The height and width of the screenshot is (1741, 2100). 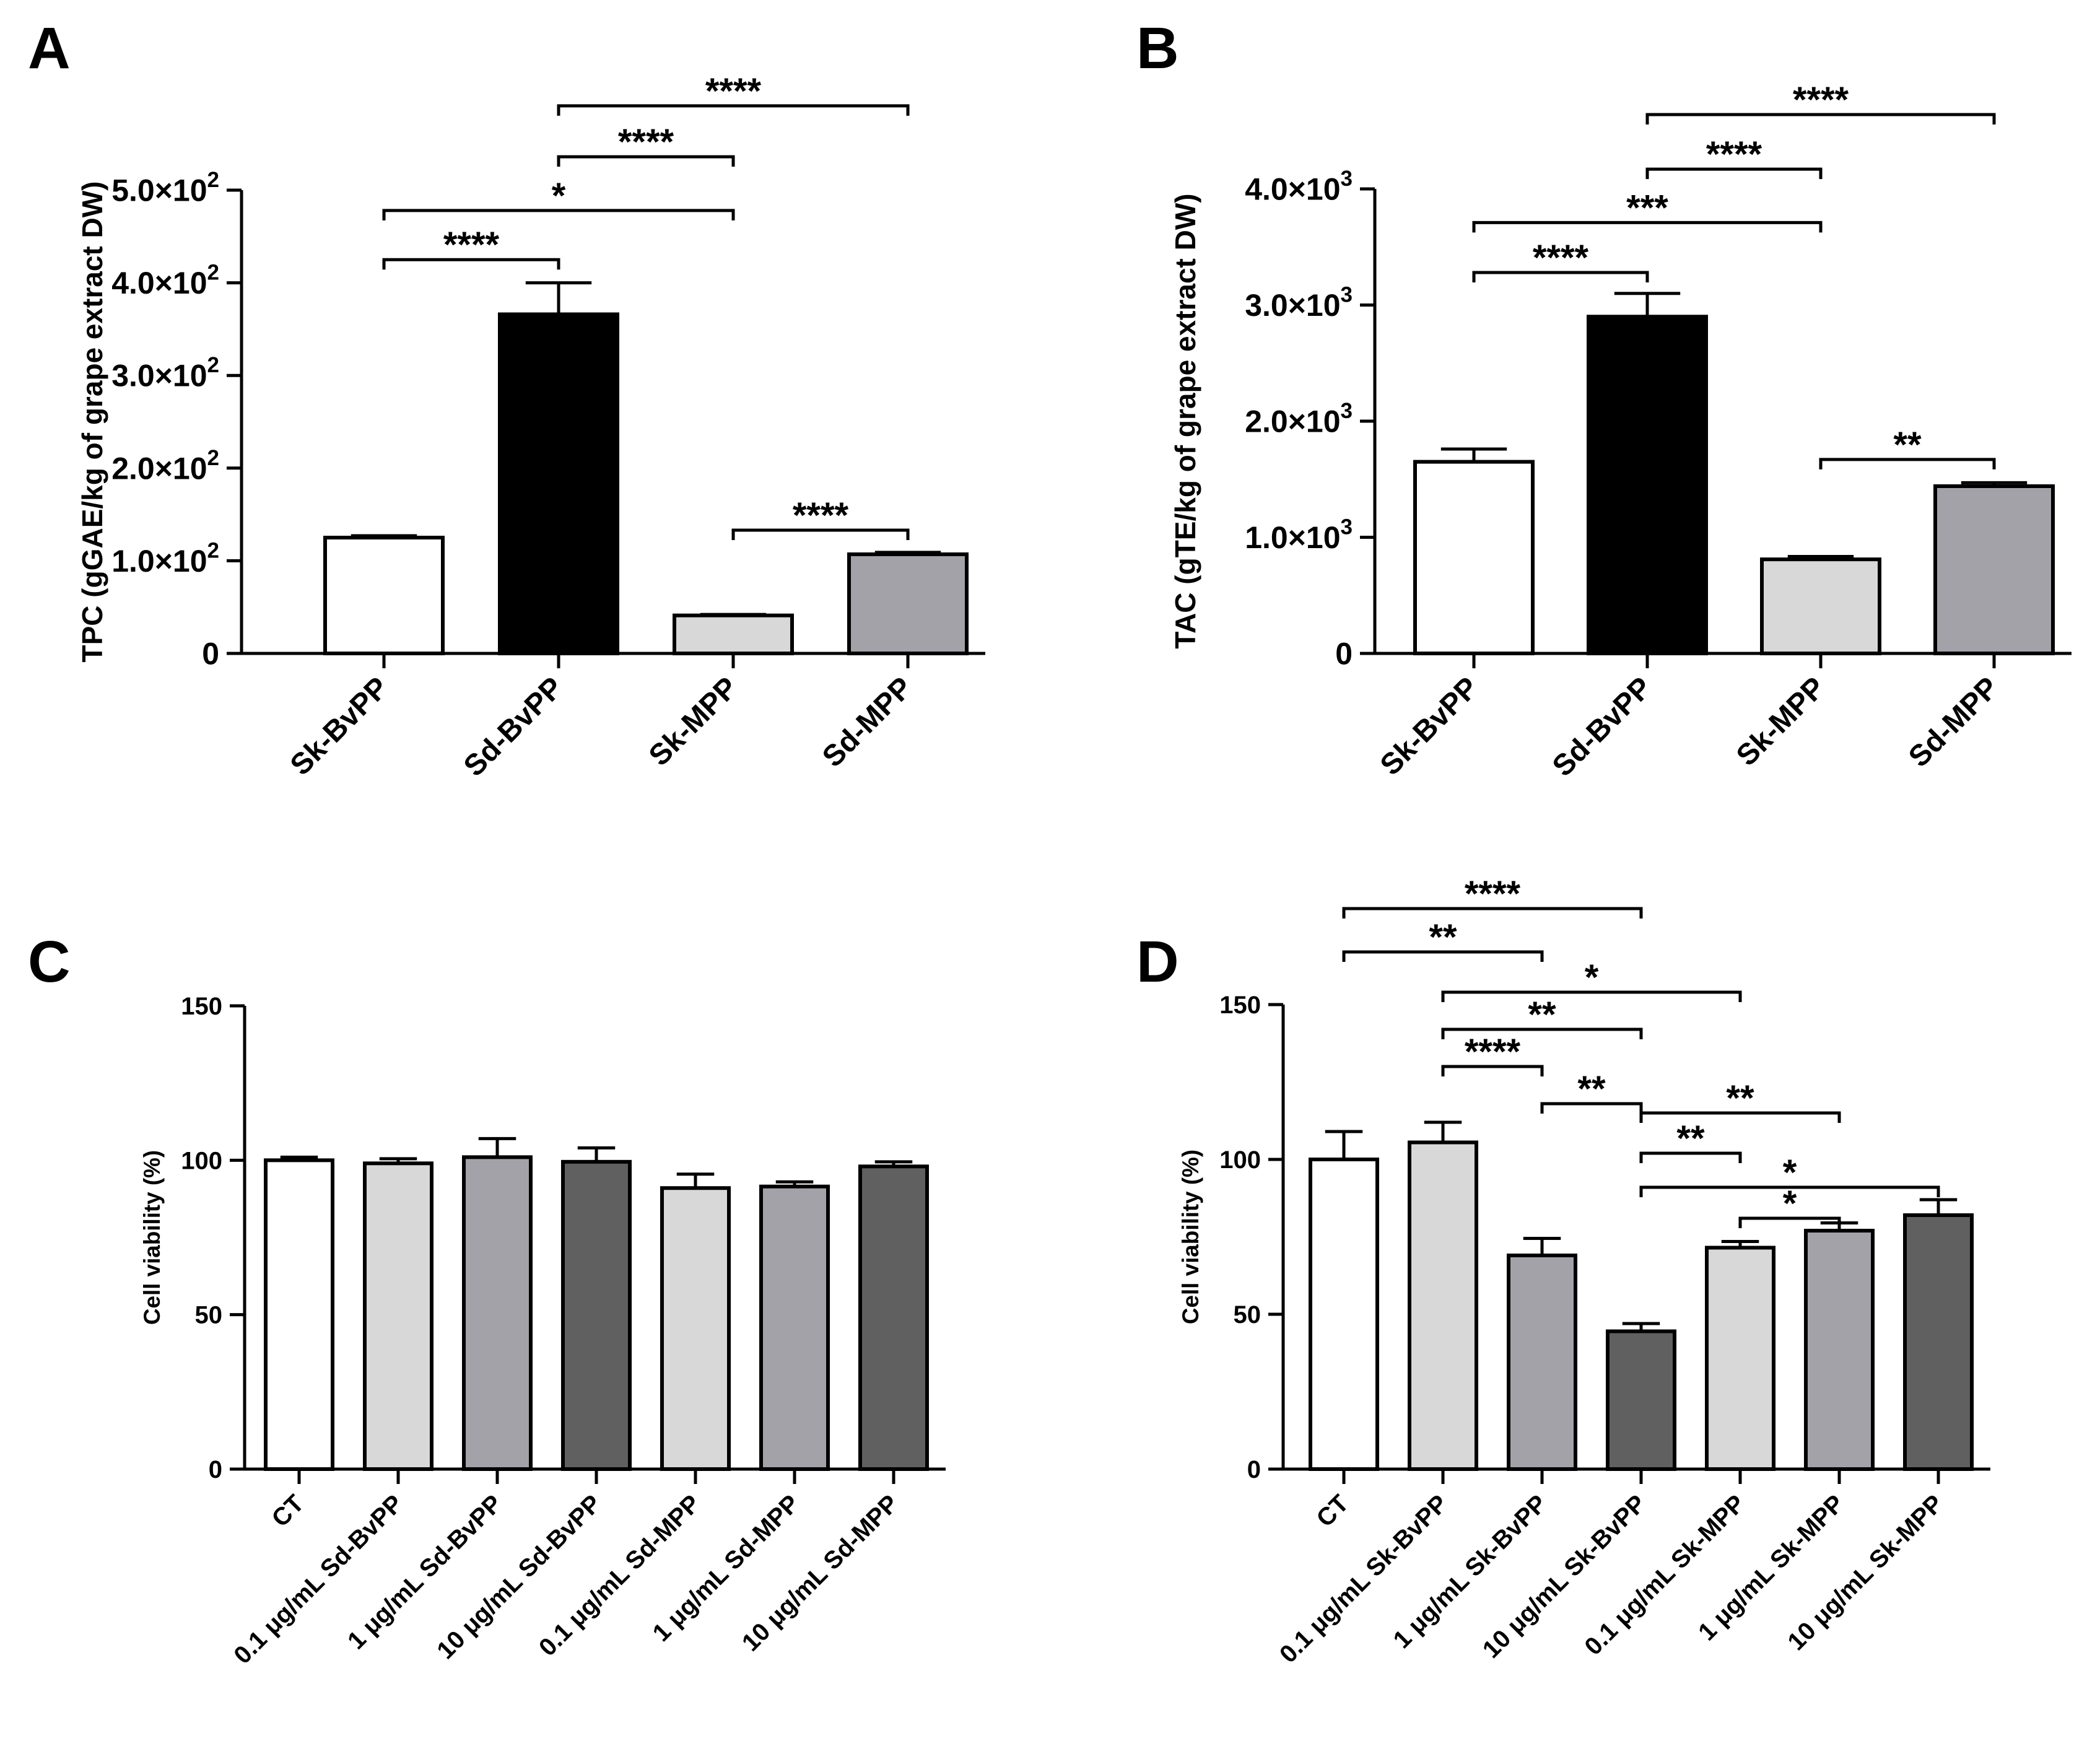 I want to click on panel-label: A, so click(x=49, y=48).